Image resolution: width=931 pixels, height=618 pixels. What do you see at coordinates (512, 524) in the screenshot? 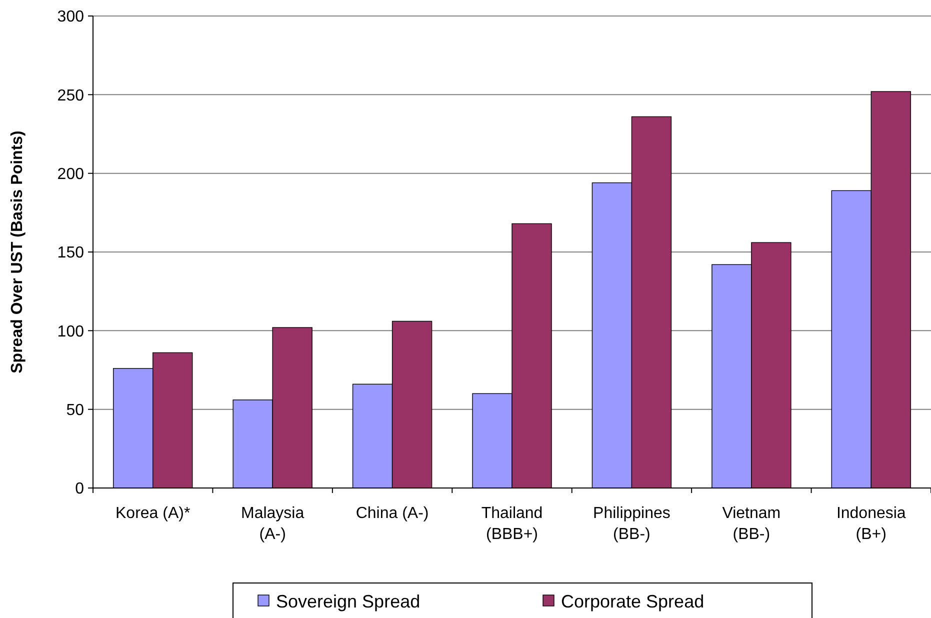
I see `x-tick-label: Thailand (BBB+)` at bounding box center [512, 524].